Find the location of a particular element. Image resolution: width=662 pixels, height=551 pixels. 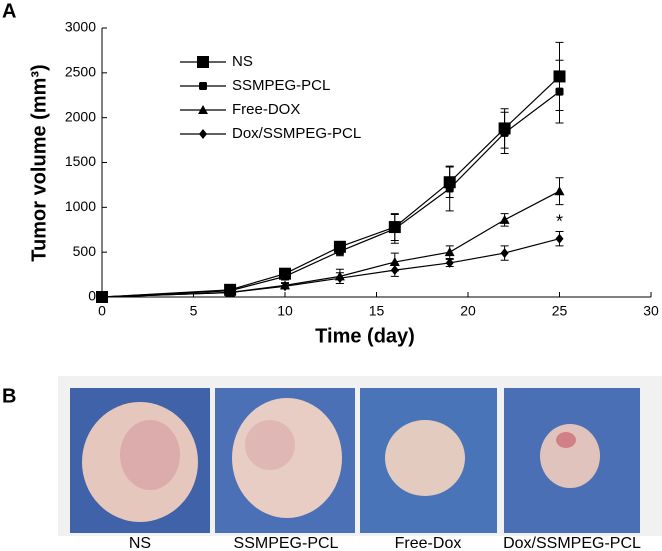

photo-label: Free-Dox is located at coordinates (428, 543).